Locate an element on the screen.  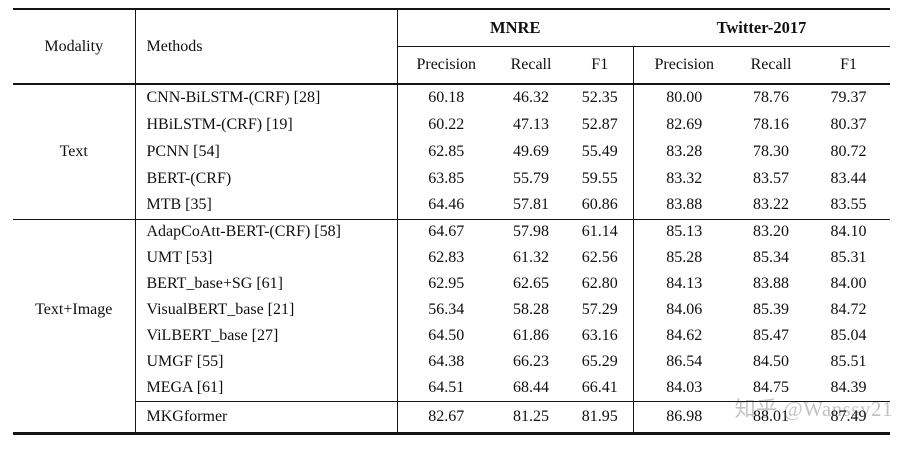
metric-value: 62.95 is located at coordinates (446, 283).